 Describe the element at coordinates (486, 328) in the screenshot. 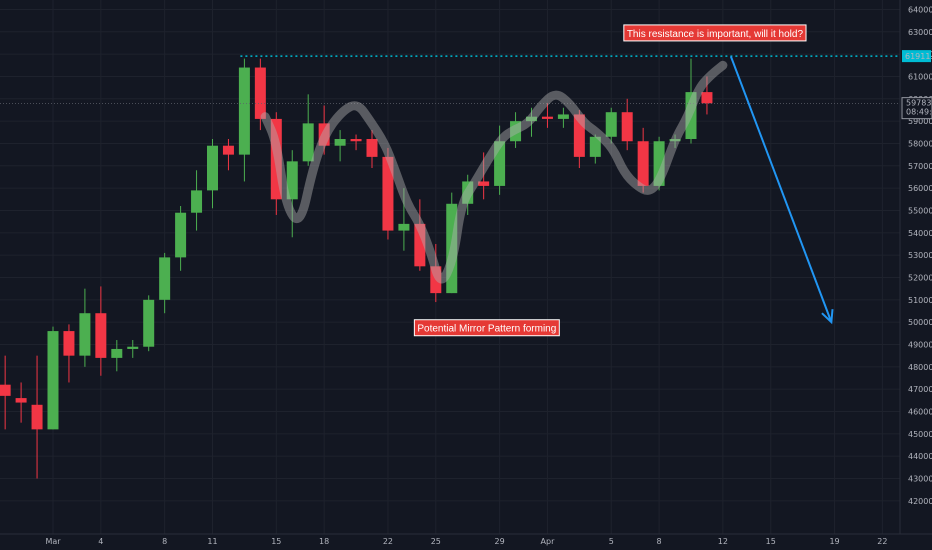

I see `mirror-pattern-annotation: Potential Mirror Pattern forming` at that location.